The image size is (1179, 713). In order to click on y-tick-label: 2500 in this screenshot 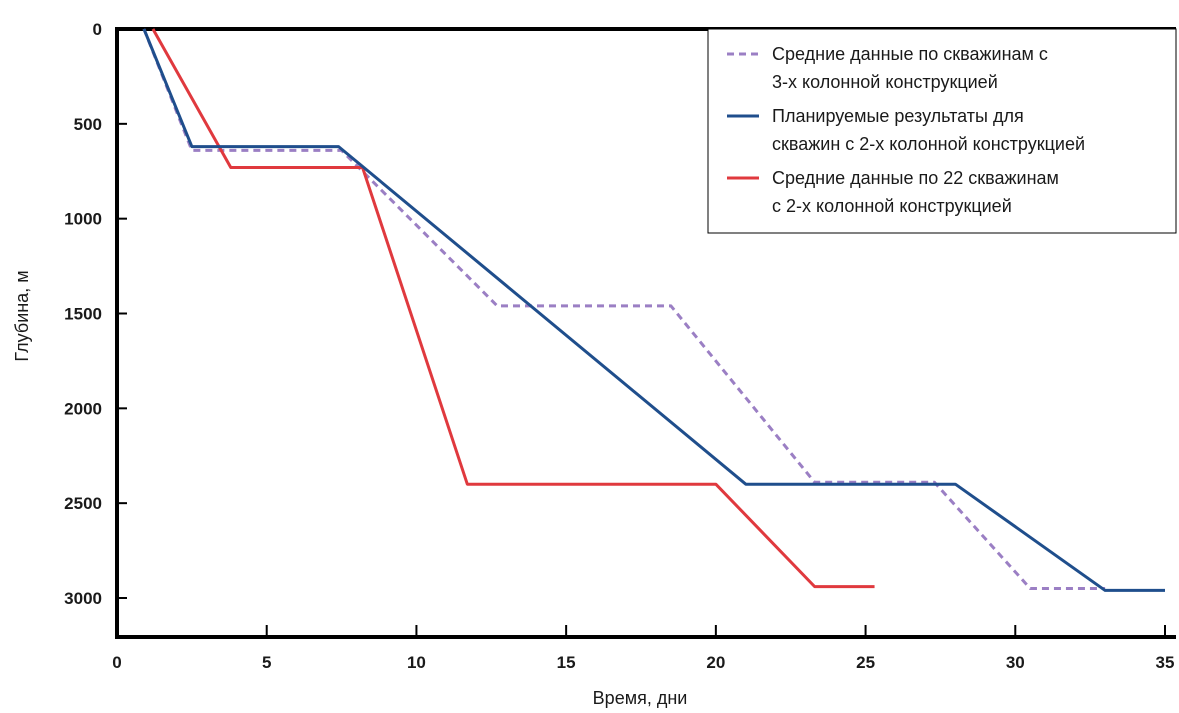, I will do `click(83, 503)`.